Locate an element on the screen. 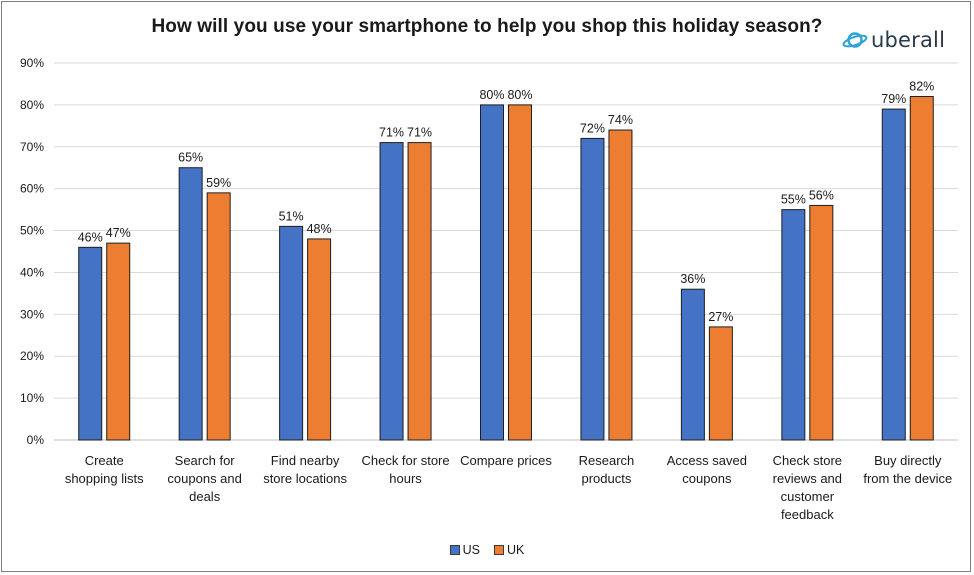 This screenshot has width=974, height=575. legend-item-uk: UK is located at coordinates (509, 550).